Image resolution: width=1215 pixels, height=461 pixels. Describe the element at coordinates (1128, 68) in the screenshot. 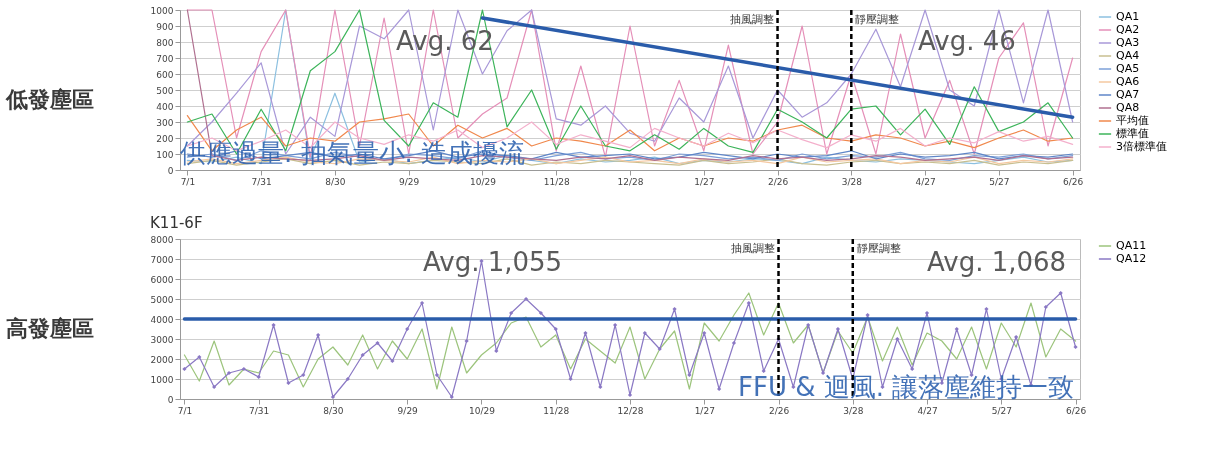

I see `legend-label: QA5` at that location.